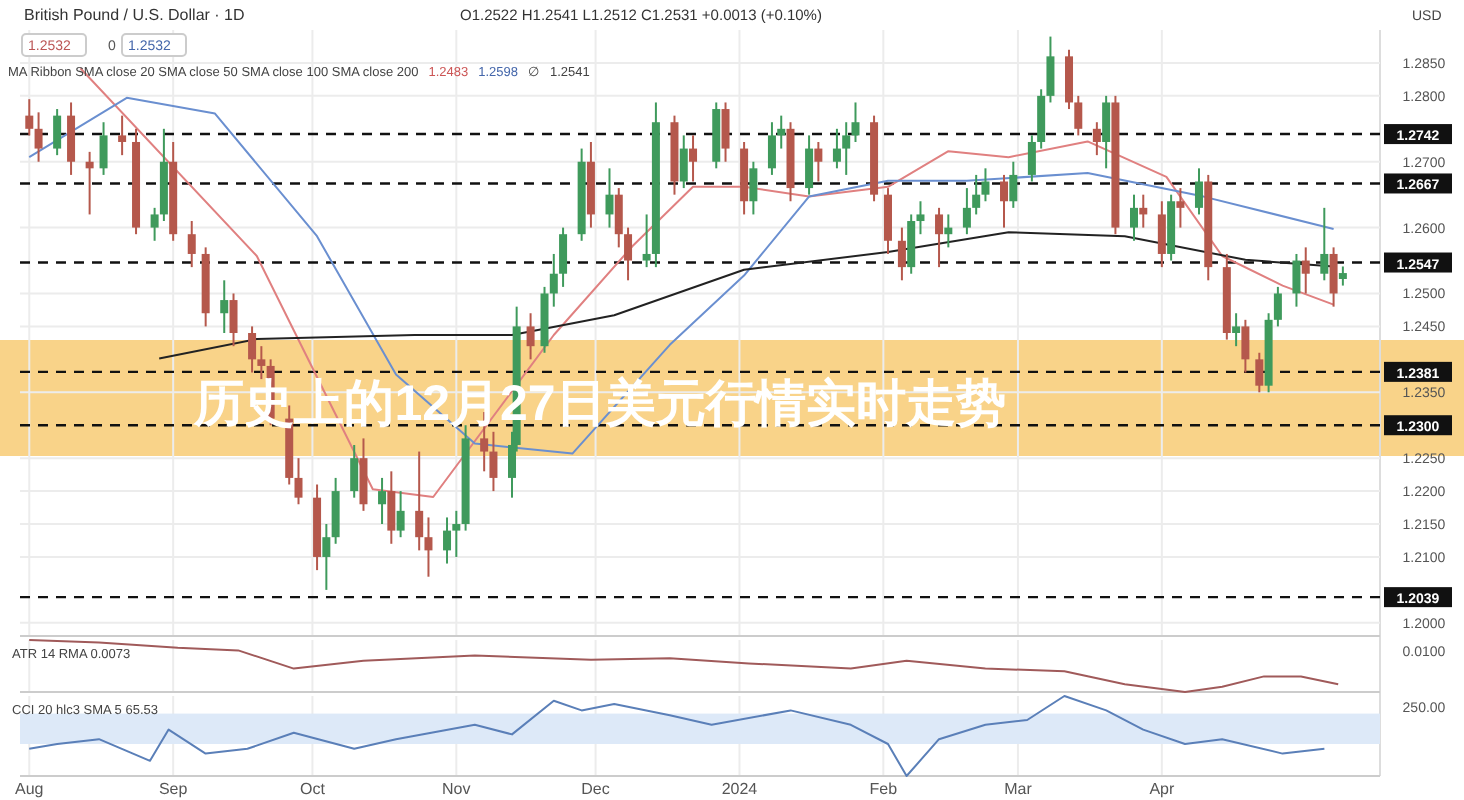 This screenshot has height=800, width=1464. What do you see at coordinates (29, 789) in the screenshot?
I see `x-tick-label: Aug` at bounding box center [29, 789].